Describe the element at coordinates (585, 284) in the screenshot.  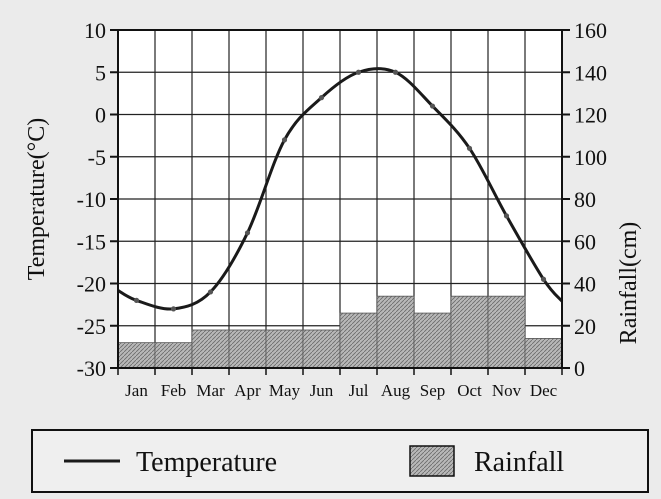
I see `right-tick-label: 40` at that location.